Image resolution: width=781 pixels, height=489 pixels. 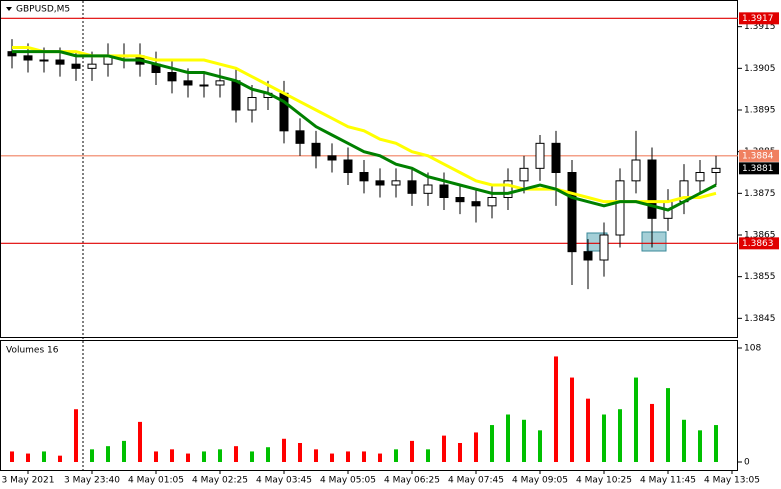 I want to click on x-tick-label: 4 May 05:05, so click(x=348, y=481).